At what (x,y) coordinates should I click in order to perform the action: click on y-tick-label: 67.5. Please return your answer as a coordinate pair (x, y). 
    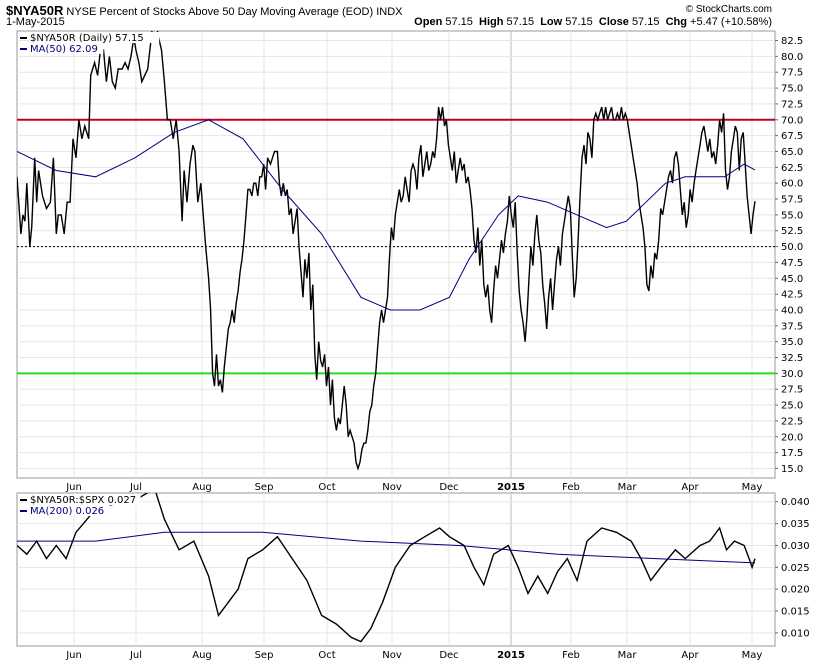
    Looking at the image, I should click on (792, 136).